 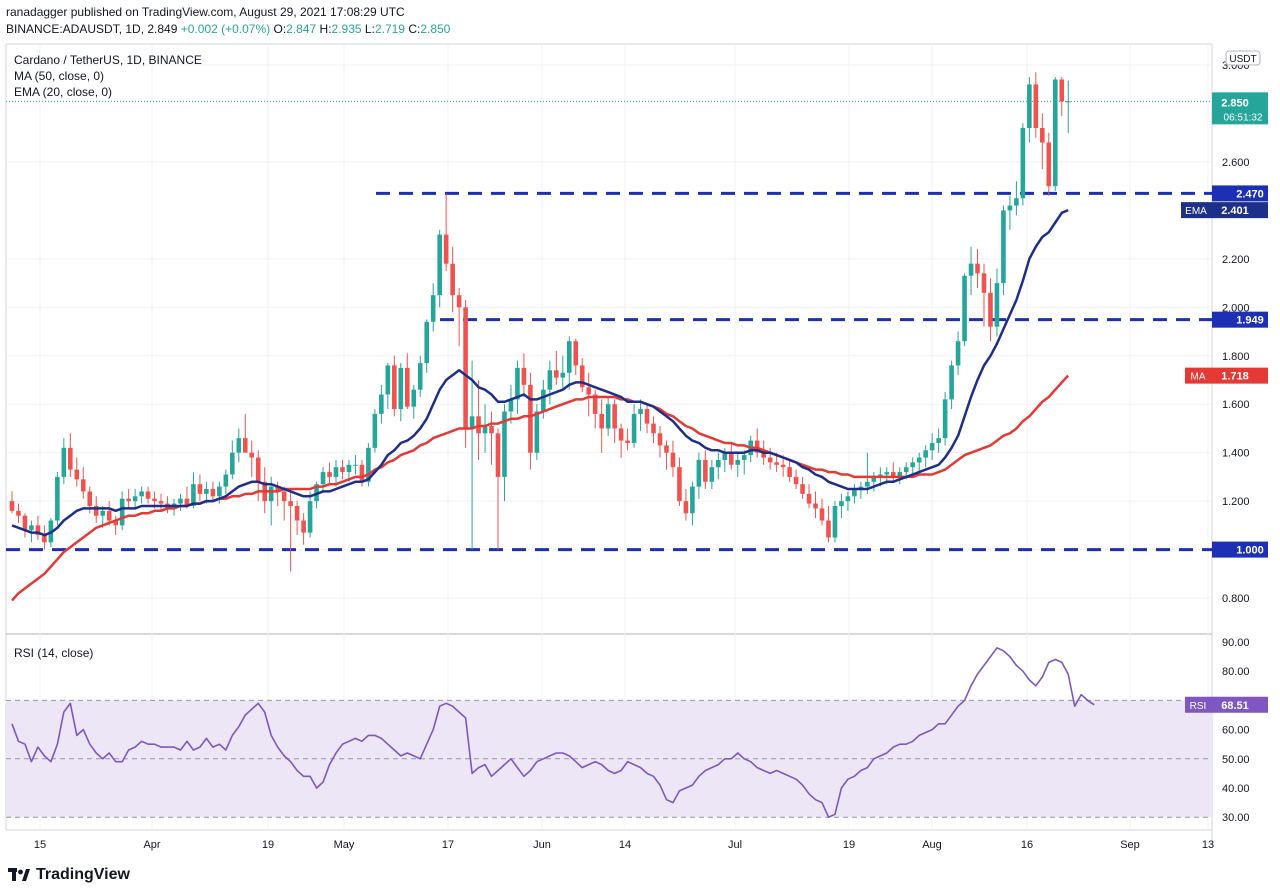 I want to click on l-label: L:, so click(x=369, y=29).